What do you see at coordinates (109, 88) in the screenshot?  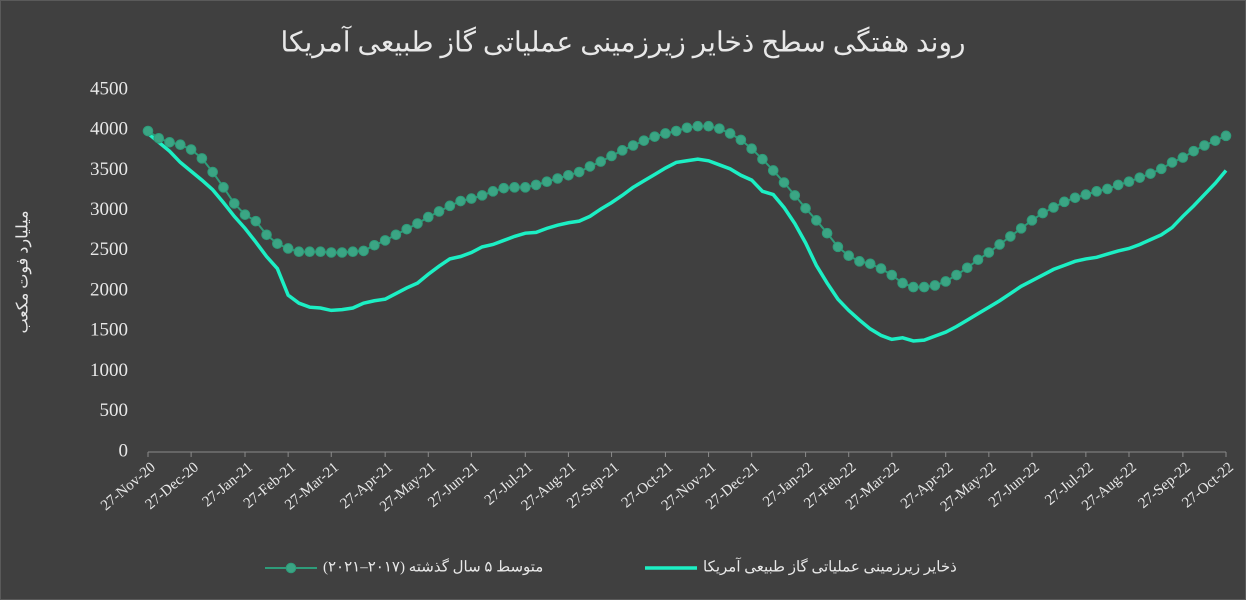 I see `y-tick-label: 4500` at bounding box center [109, 88].